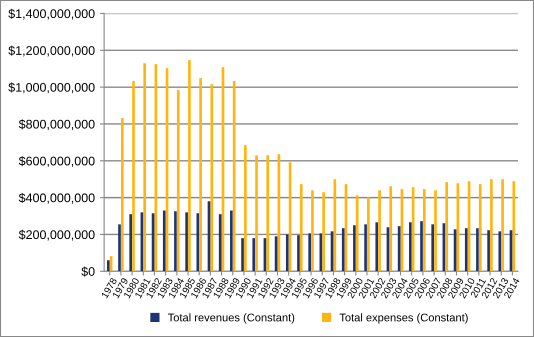 This screenshot has height=337, width=534. I want to click on y-tick-label: $1,400,000,000, so click(51, 14).